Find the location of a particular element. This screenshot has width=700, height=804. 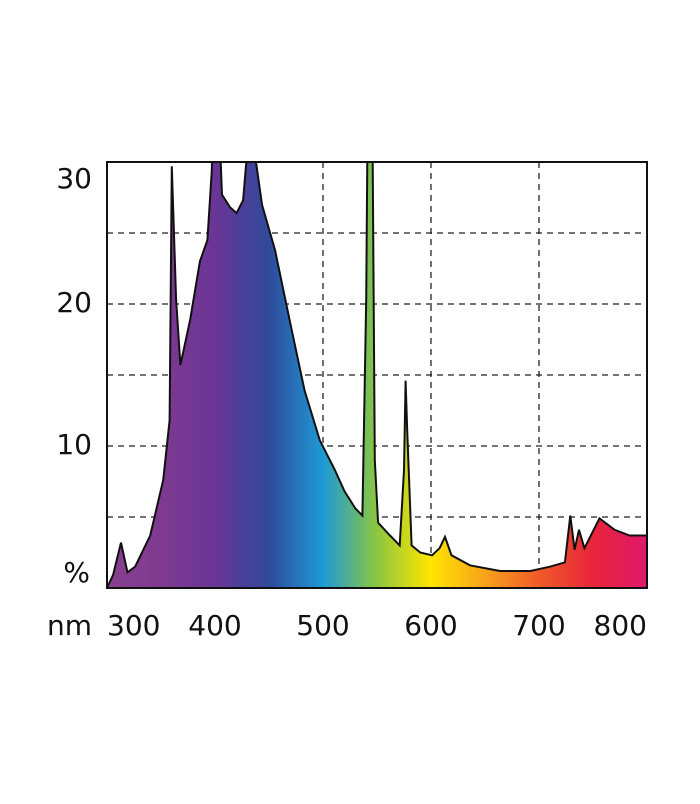

x-tick-label: 400 is located at coordinates (214, 625).